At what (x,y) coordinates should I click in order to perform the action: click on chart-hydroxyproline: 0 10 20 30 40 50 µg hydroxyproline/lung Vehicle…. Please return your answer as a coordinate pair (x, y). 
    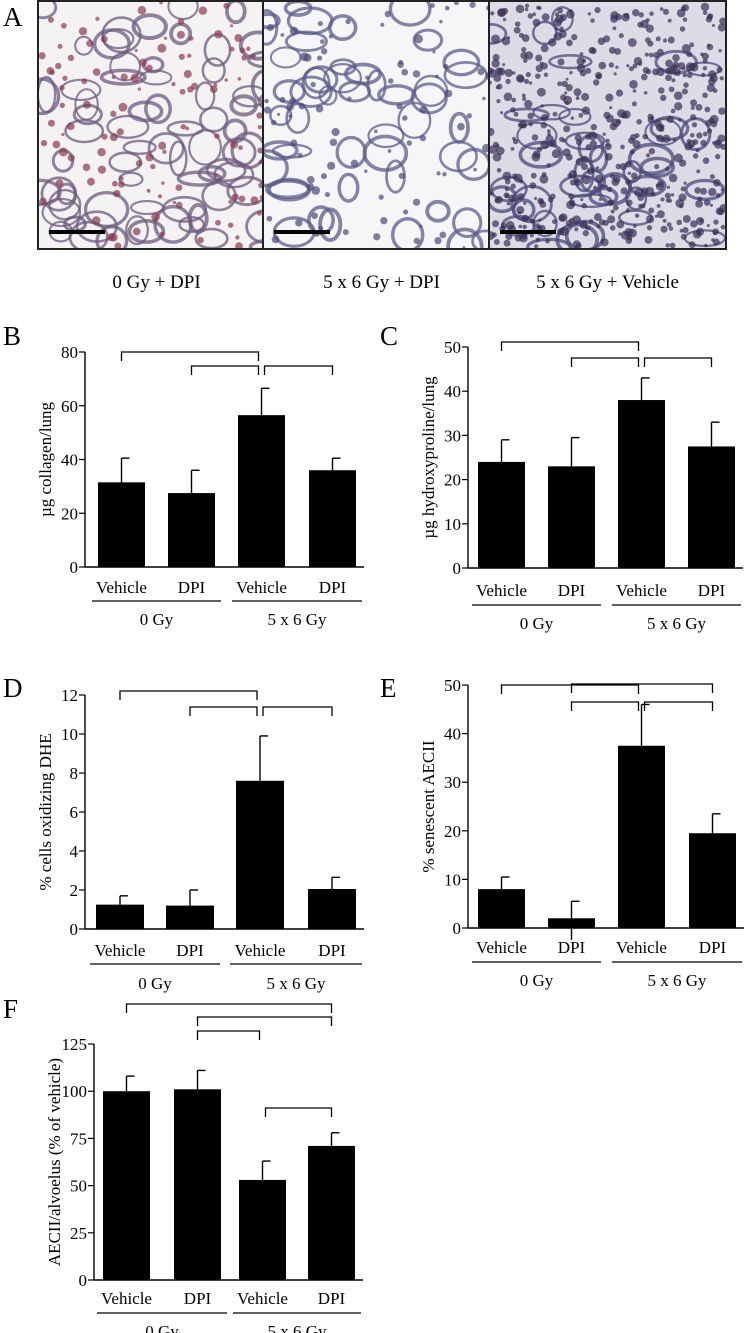
    Looking at the image, I should click on (581, 485).